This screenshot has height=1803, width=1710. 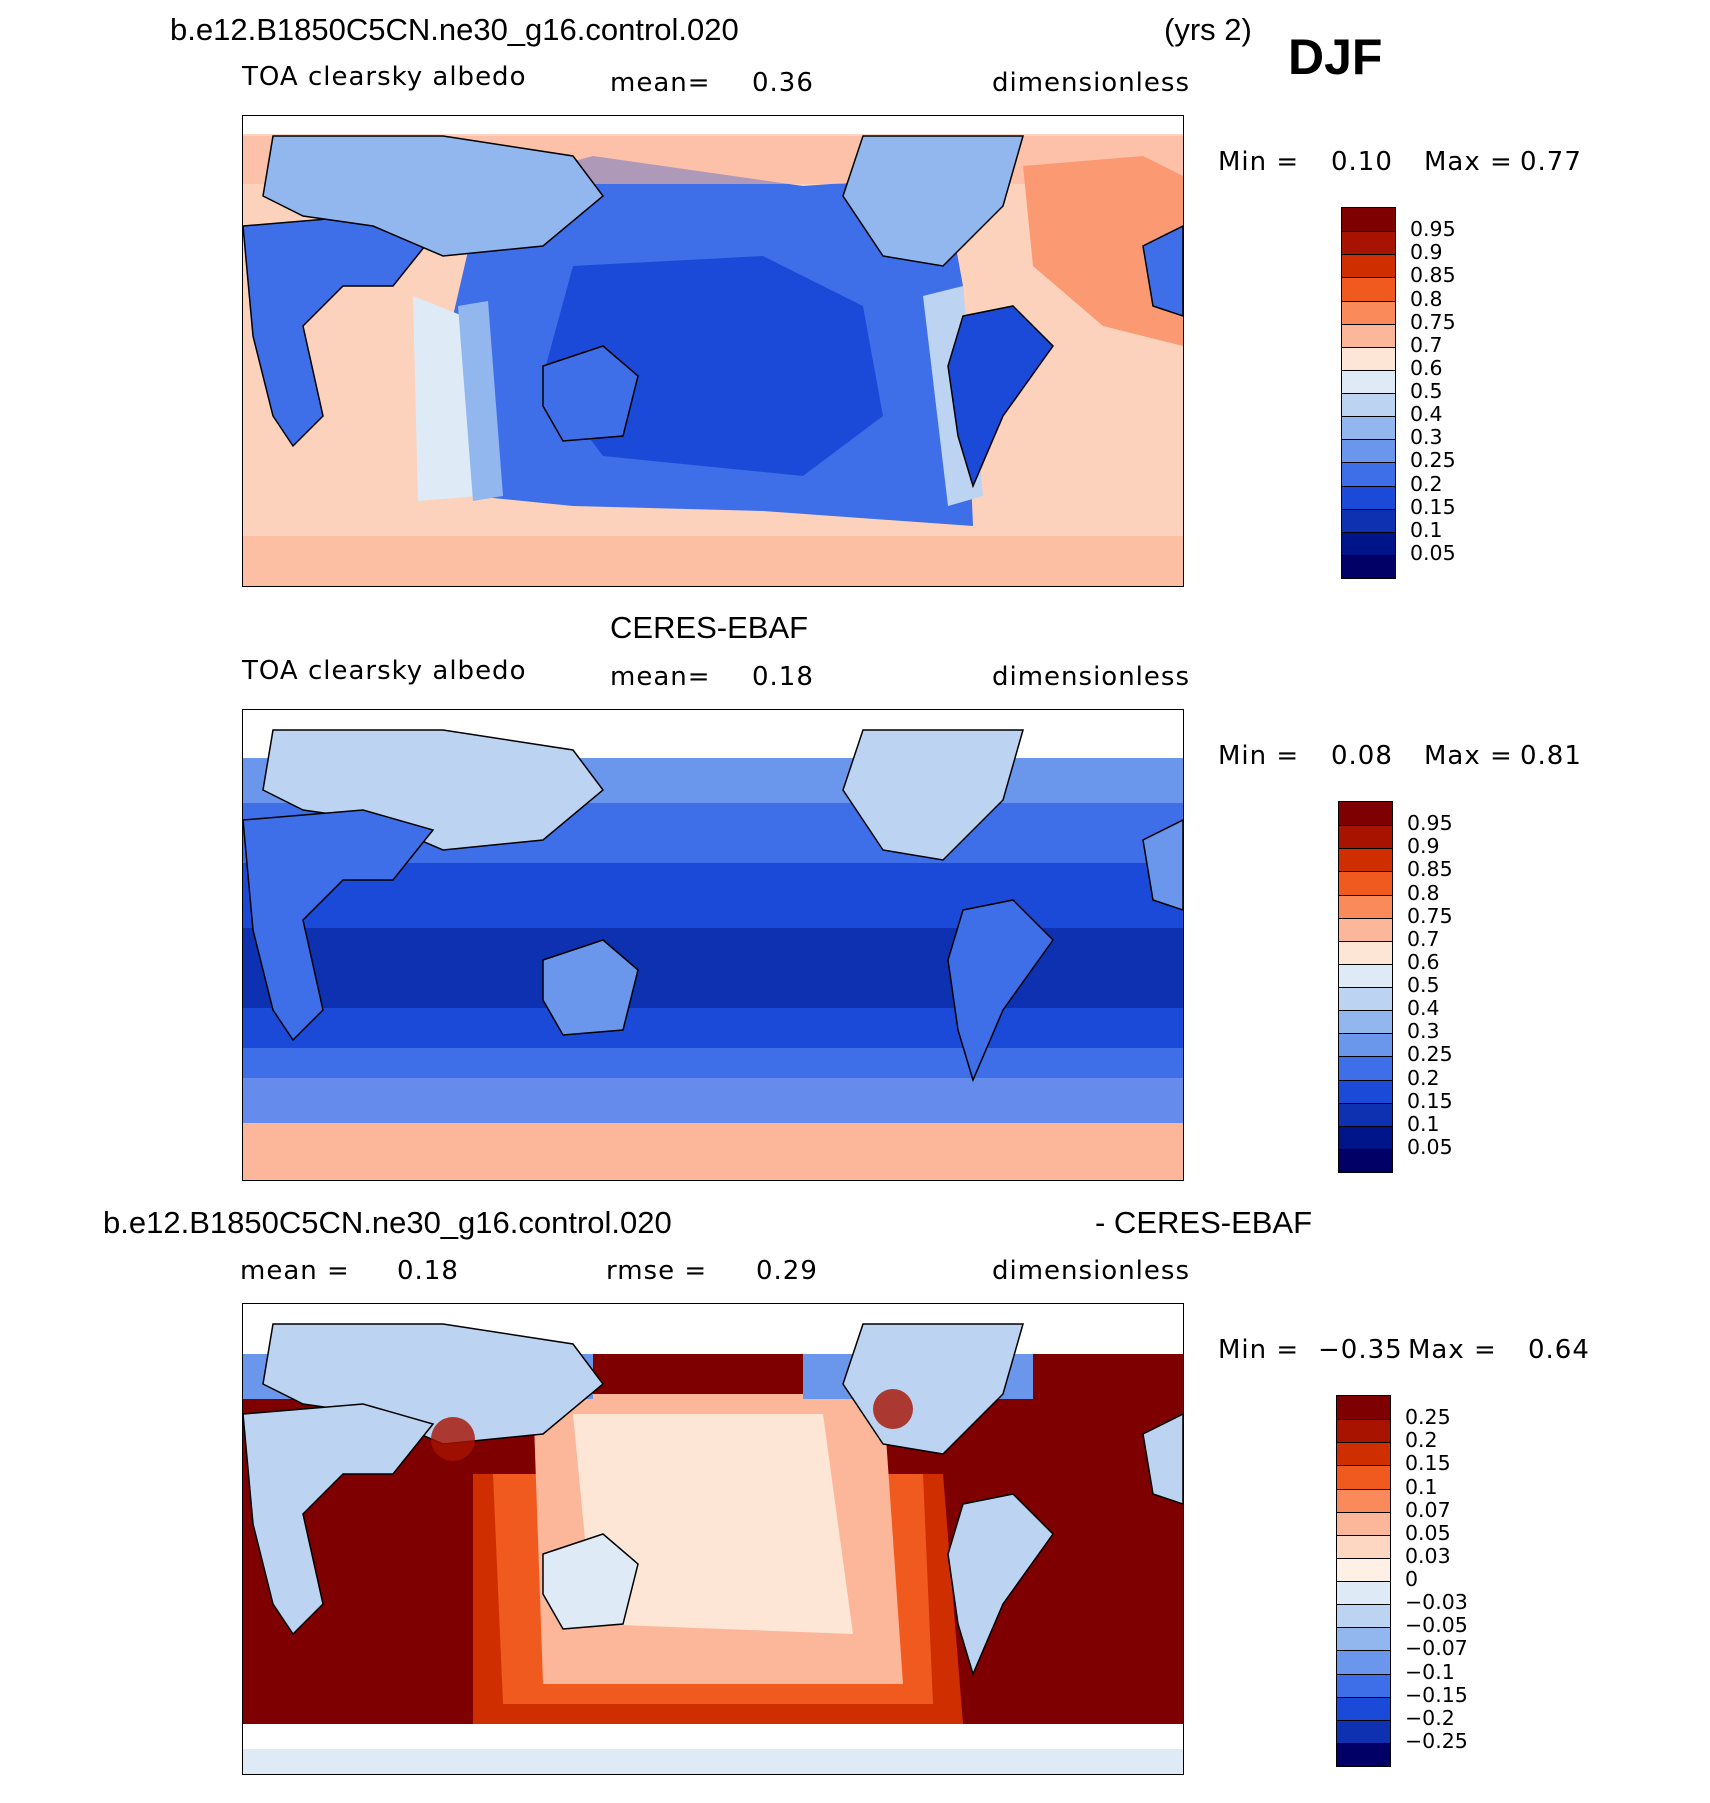 I want to click on colorbar-level-label: 0.95, so click(x=1433, y=229).